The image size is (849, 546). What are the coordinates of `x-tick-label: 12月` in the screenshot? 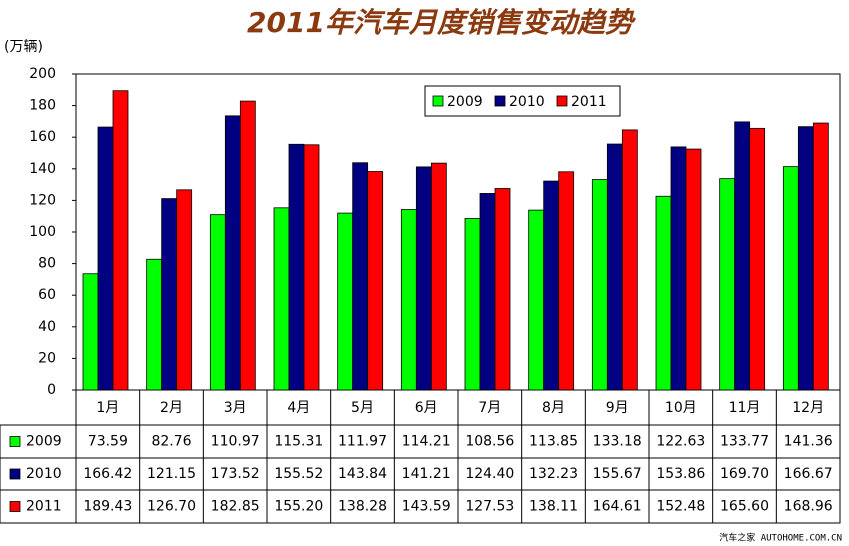 It's located at (808, 408).